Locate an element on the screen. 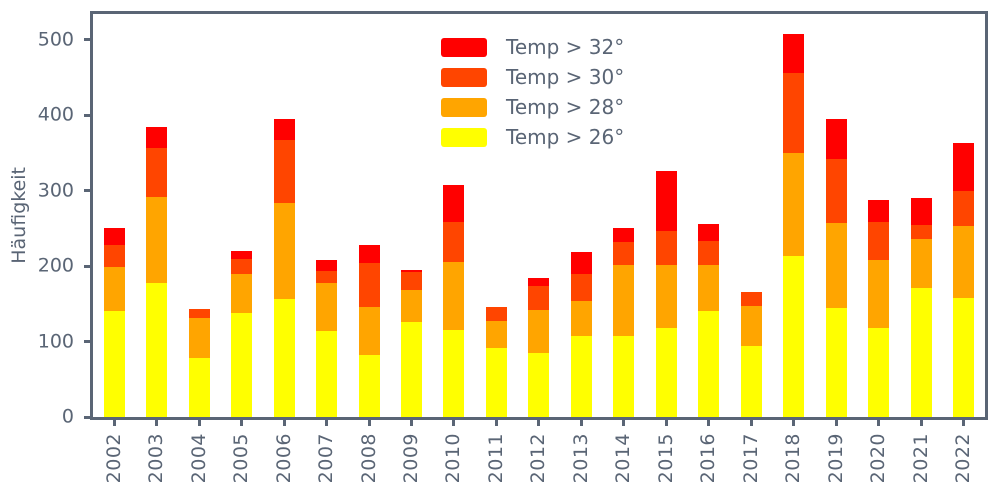 The height and width of the screenshot is (500, 1000). x-tick-label: 2020 is located at coordinates (878, 458).